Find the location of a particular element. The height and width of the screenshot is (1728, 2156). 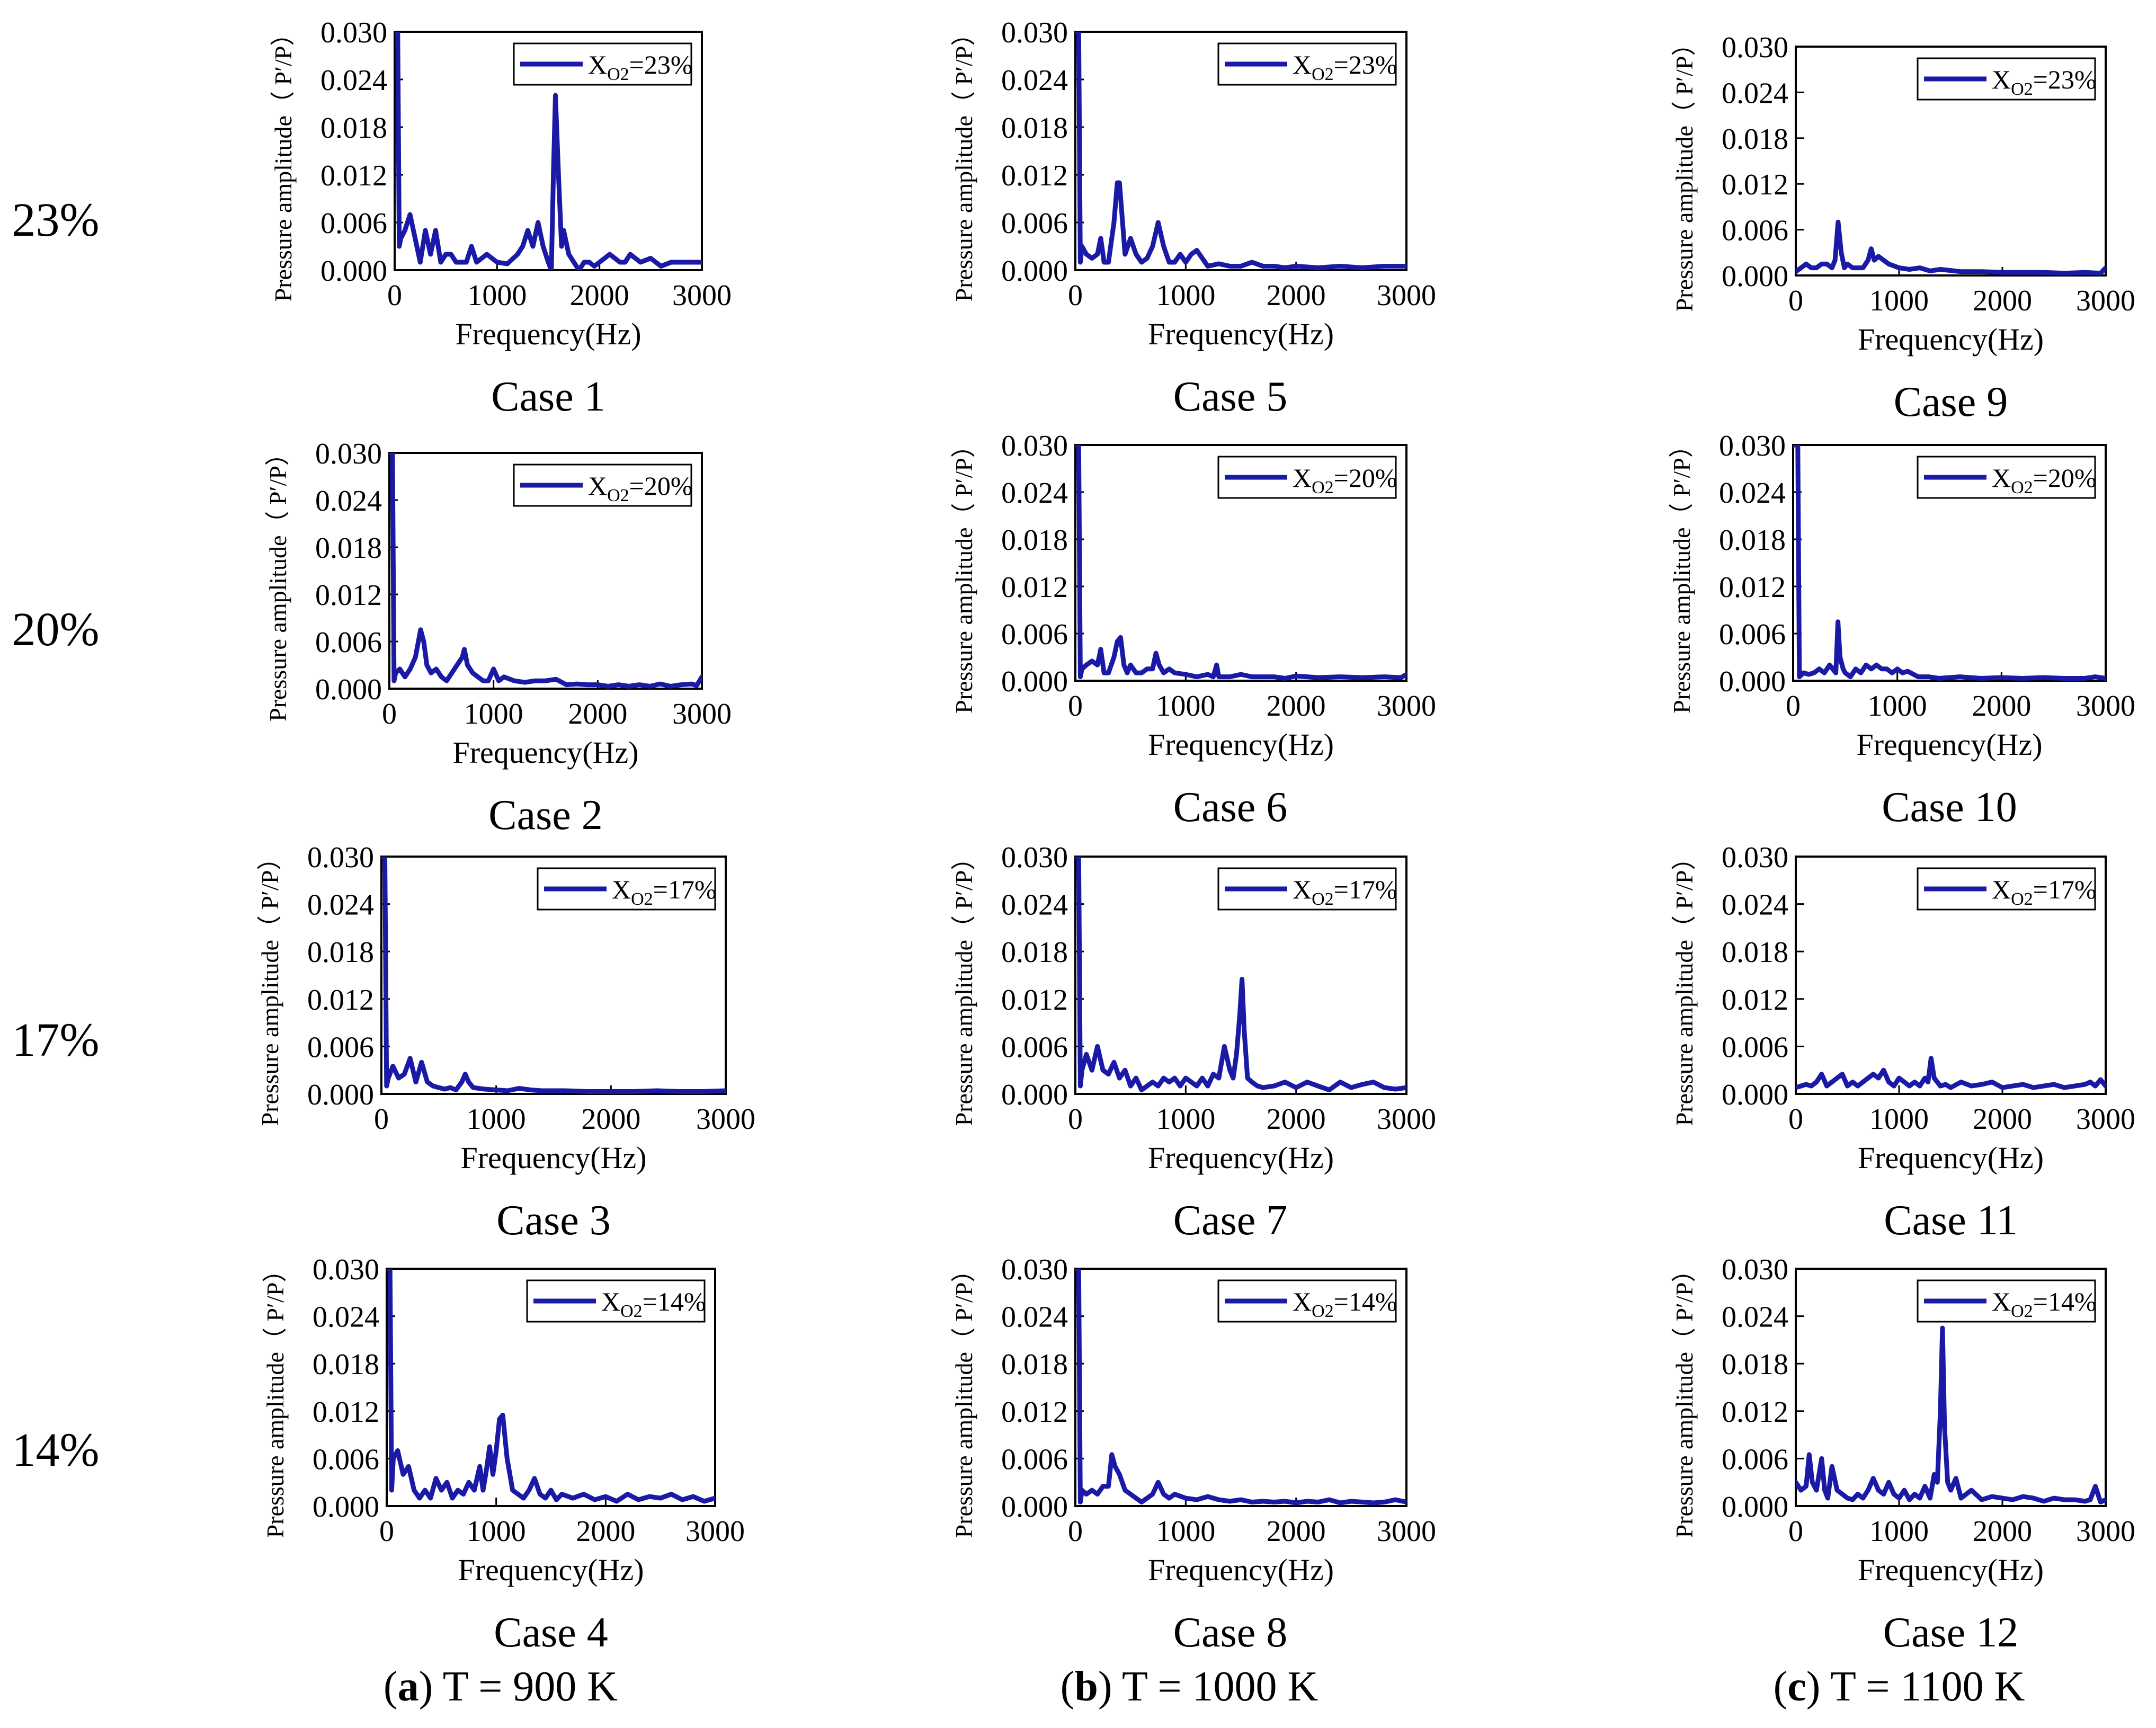

case-caption: Case 5 is located at coordinates (1230, 396).